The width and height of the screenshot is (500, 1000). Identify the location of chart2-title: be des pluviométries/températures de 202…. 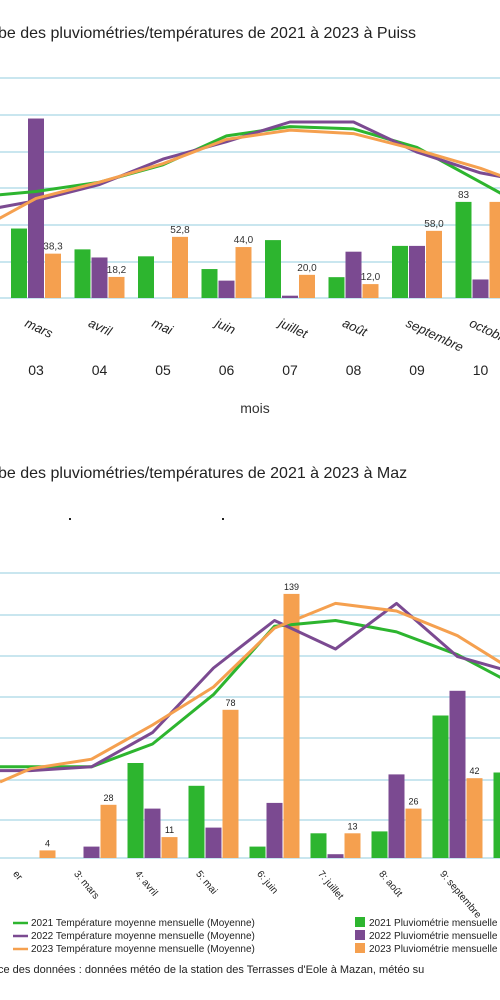
(203, 473).